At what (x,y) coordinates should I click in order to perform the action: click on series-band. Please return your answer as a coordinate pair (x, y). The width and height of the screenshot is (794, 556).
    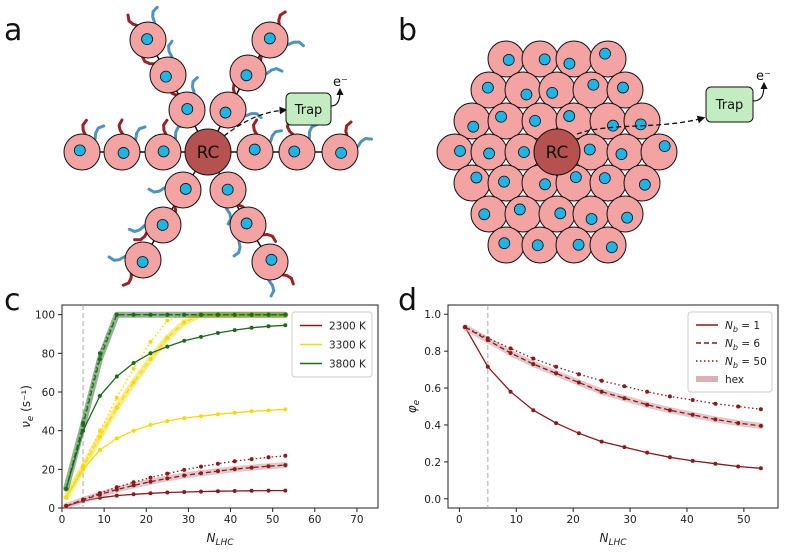
    Looking at the image, I should click on (176, 485).